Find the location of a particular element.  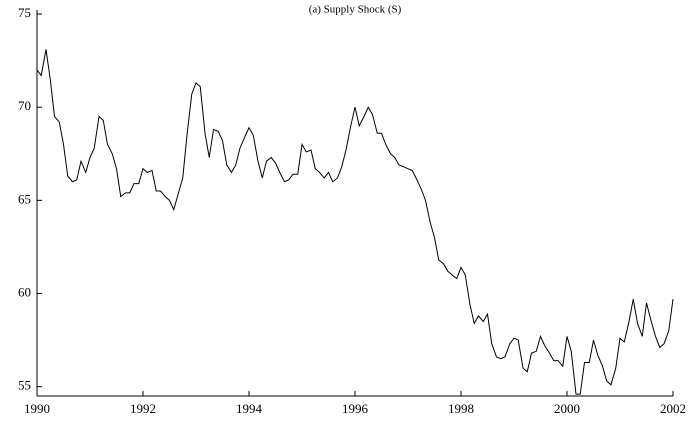

x-tick-label: 1998 is located at coordinates (461, 408).